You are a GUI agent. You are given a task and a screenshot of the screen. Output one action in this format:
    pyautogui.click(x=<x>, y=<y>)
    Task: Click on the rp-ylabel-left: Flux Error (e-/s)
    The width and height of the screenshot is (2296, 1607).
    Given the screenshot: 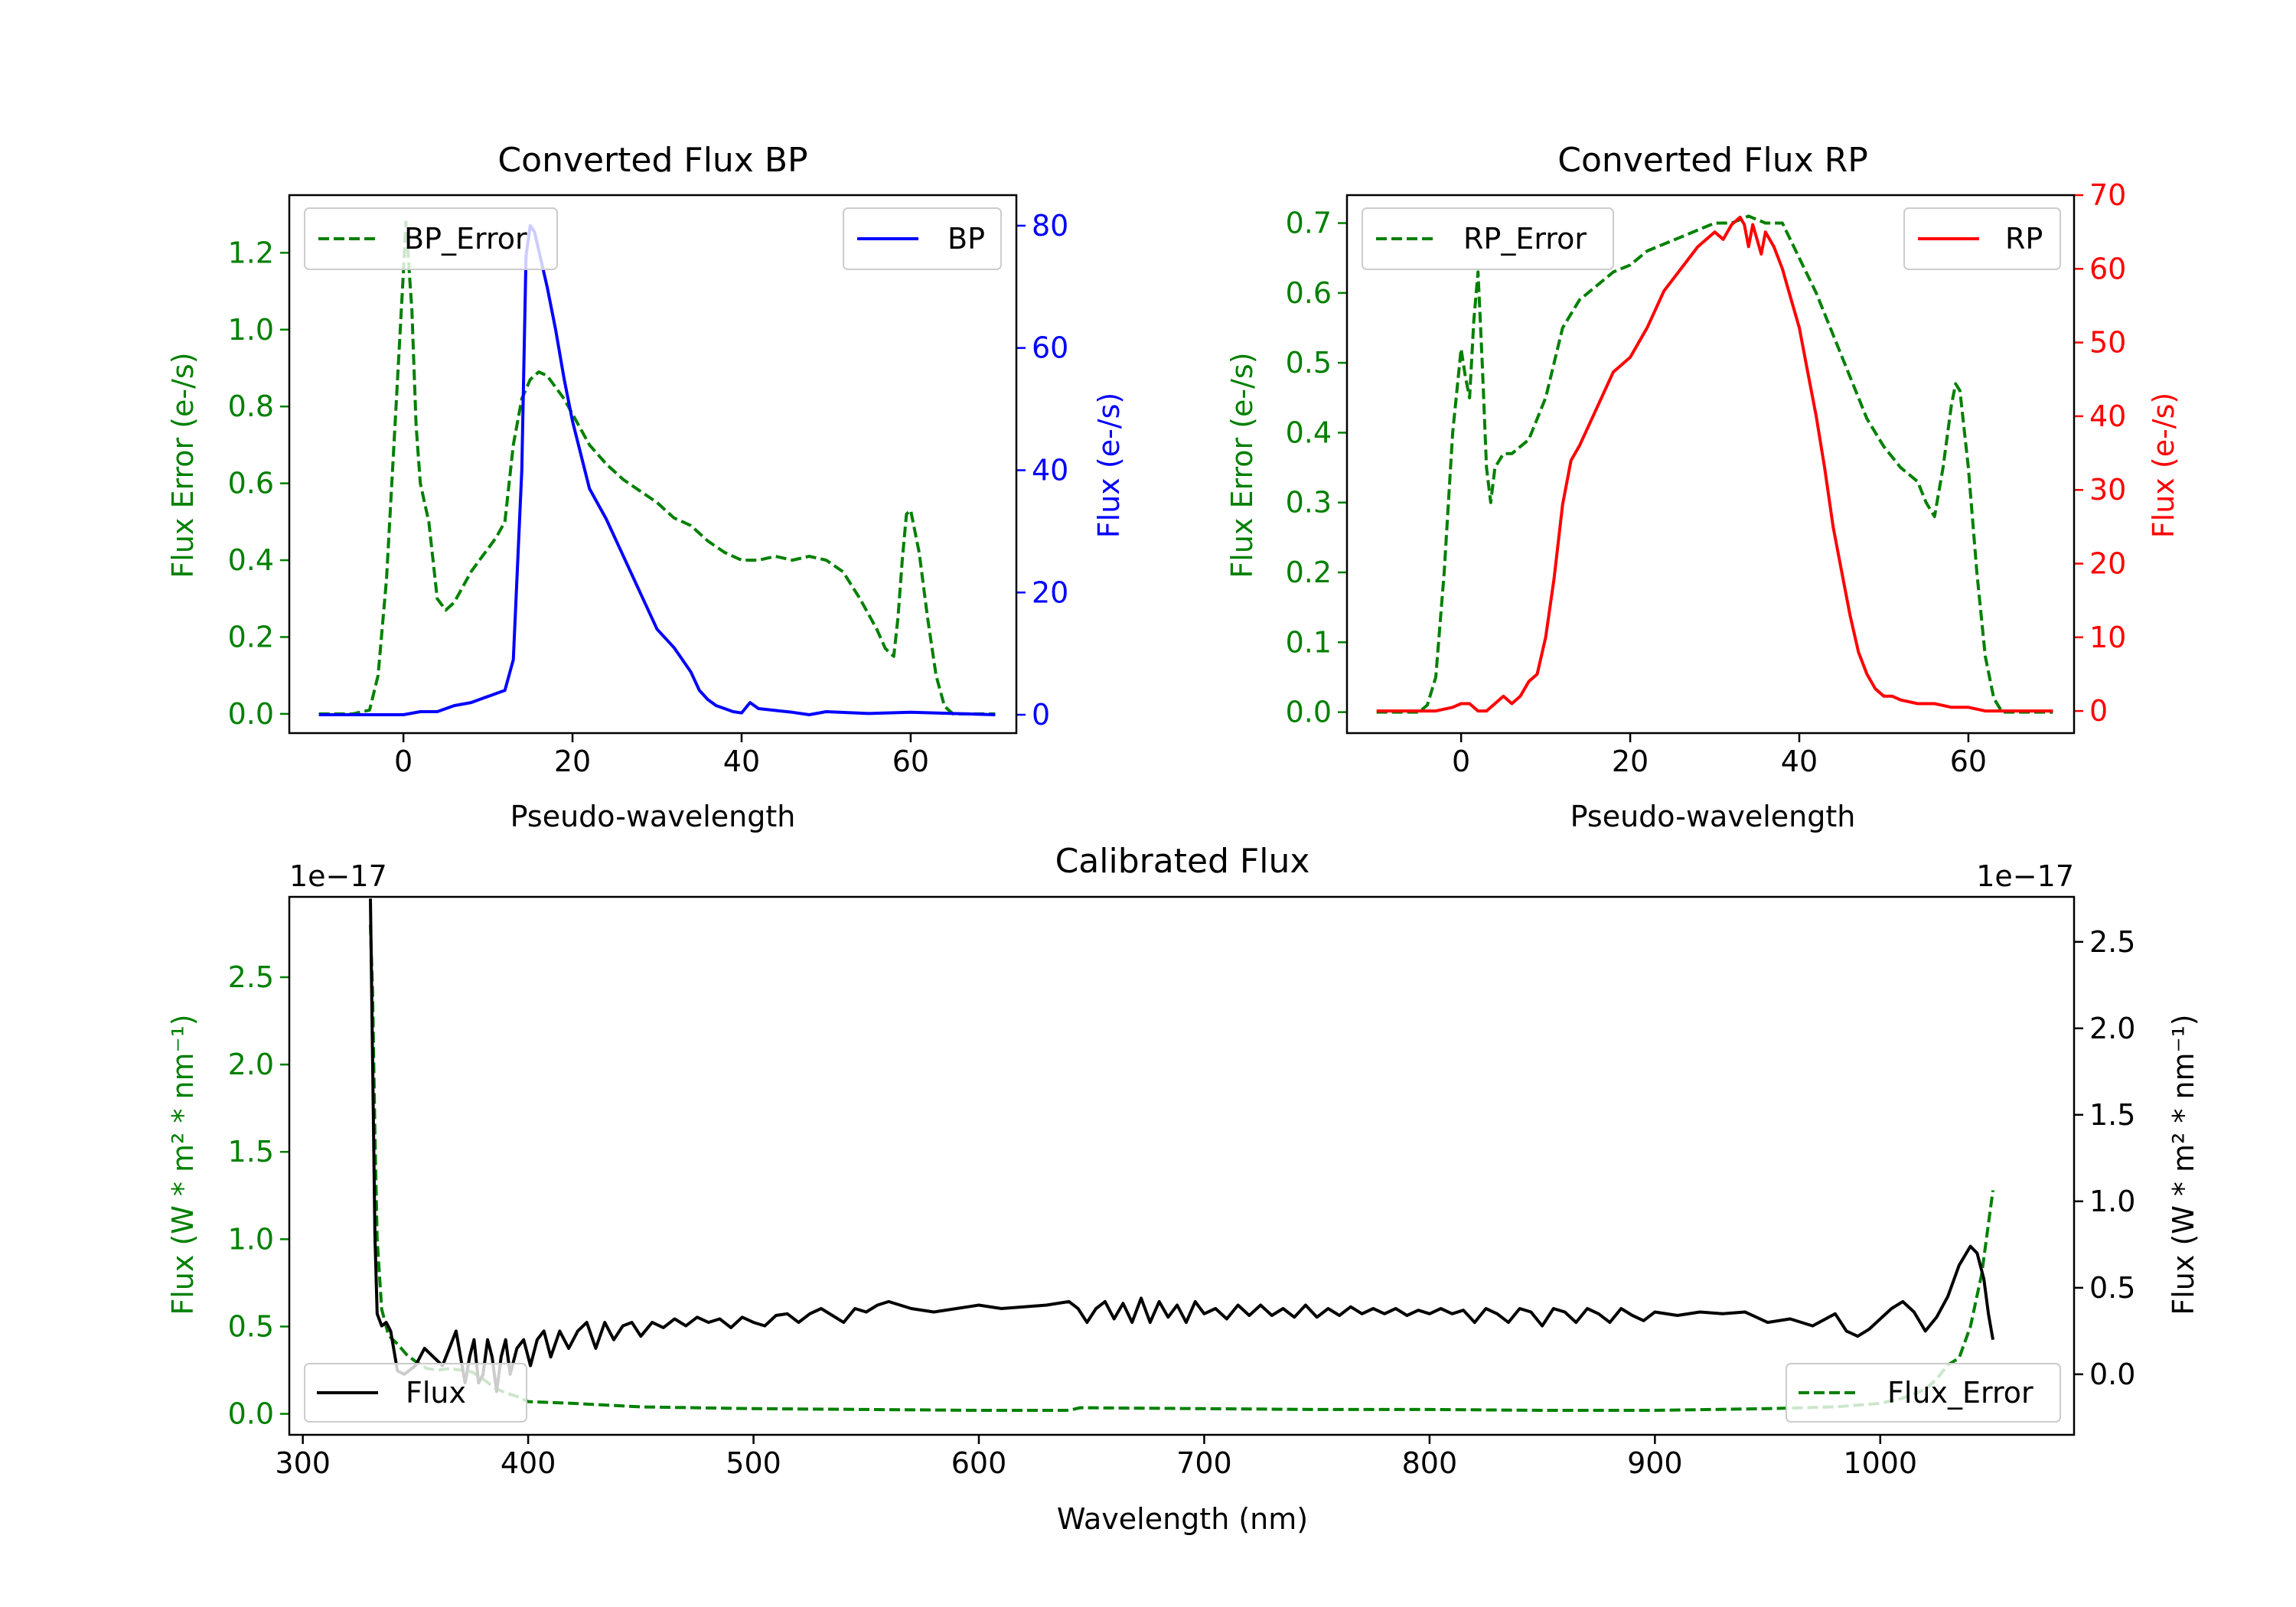 What is the action you would take?
    pyautogui.click(x=1242, y=465)
    